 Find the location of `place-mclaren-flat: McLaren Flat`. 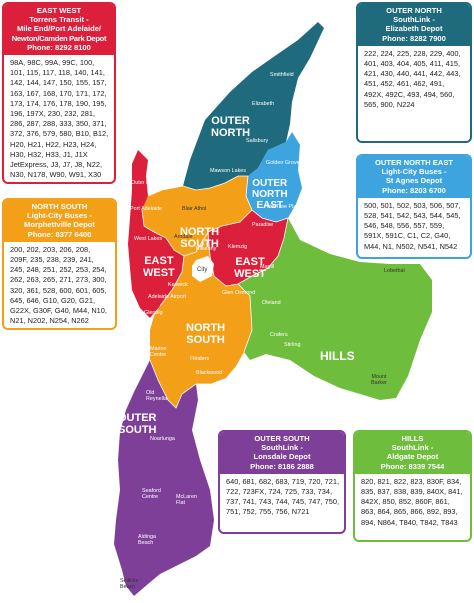

place-mclaren-flat: McLaren Flat is located at coordinates (186, 500).